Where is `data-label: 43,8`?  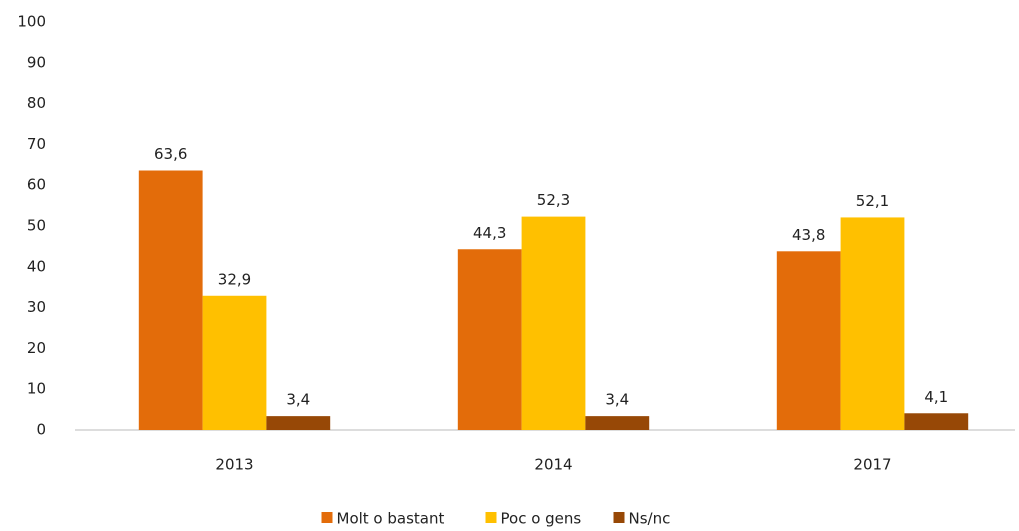 data-label: 43,8 is located at coordinates (808, 235).